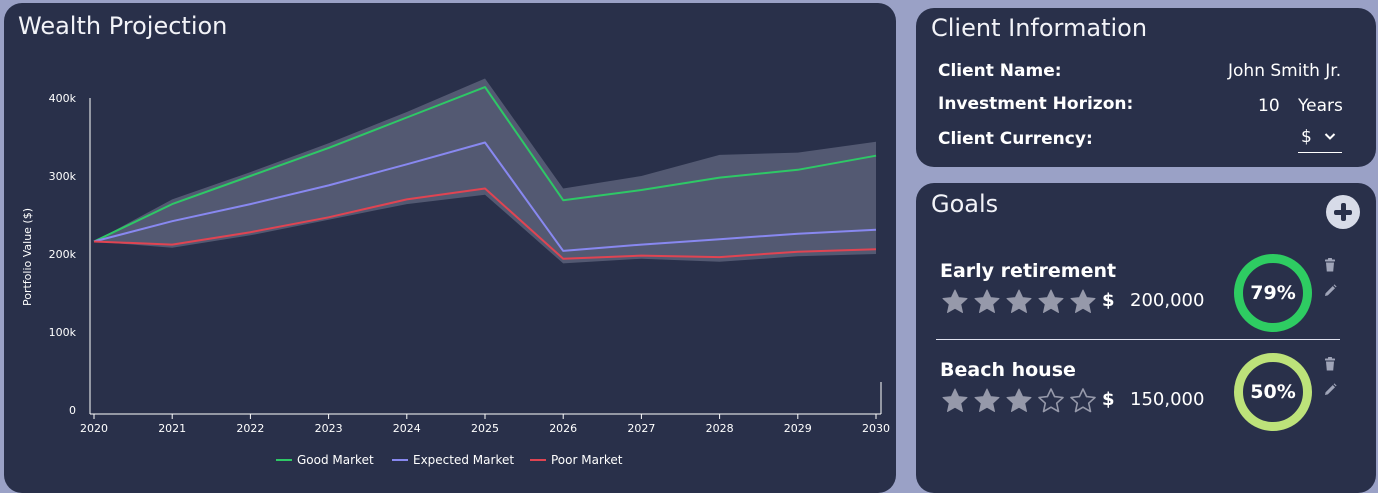  I want to click on x-tick-label: 2021, so click(172, 428).